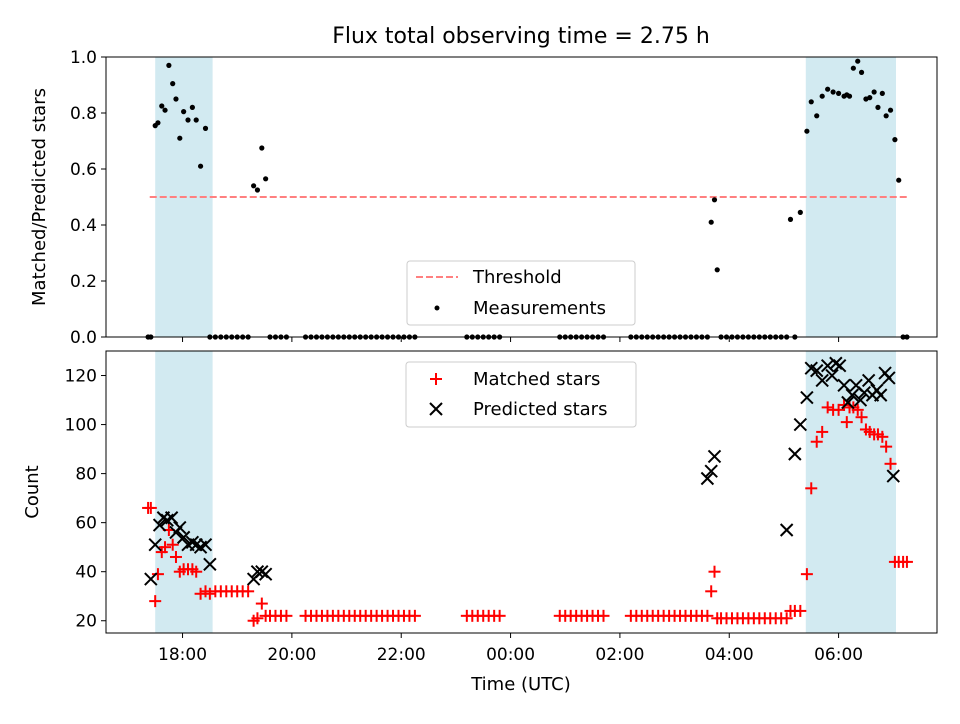  What do you see at coordinates (83, 114) in the screenshot?
I see `top-y-tick-label: 0.8` at bounding box center [83, 114].